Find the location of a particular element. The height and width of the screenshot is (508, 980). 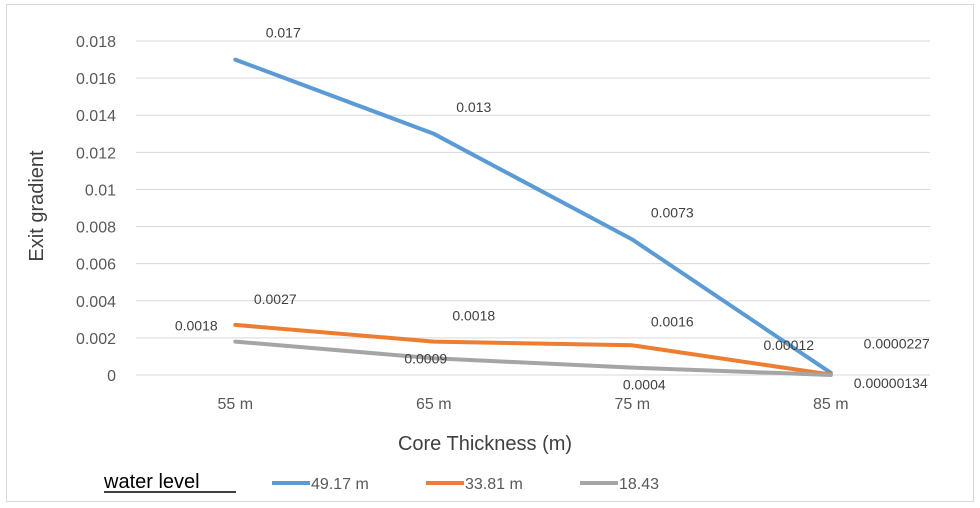

legend-label-18-43: 18.43 is located at coordinates (639, 484).